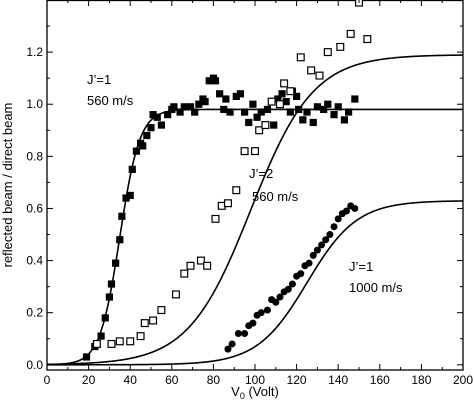  What do you see at coordinates (242, 396) in the screenshot?
I see `x-axis-label-subscript: 0` at bounding box center [242, 396].